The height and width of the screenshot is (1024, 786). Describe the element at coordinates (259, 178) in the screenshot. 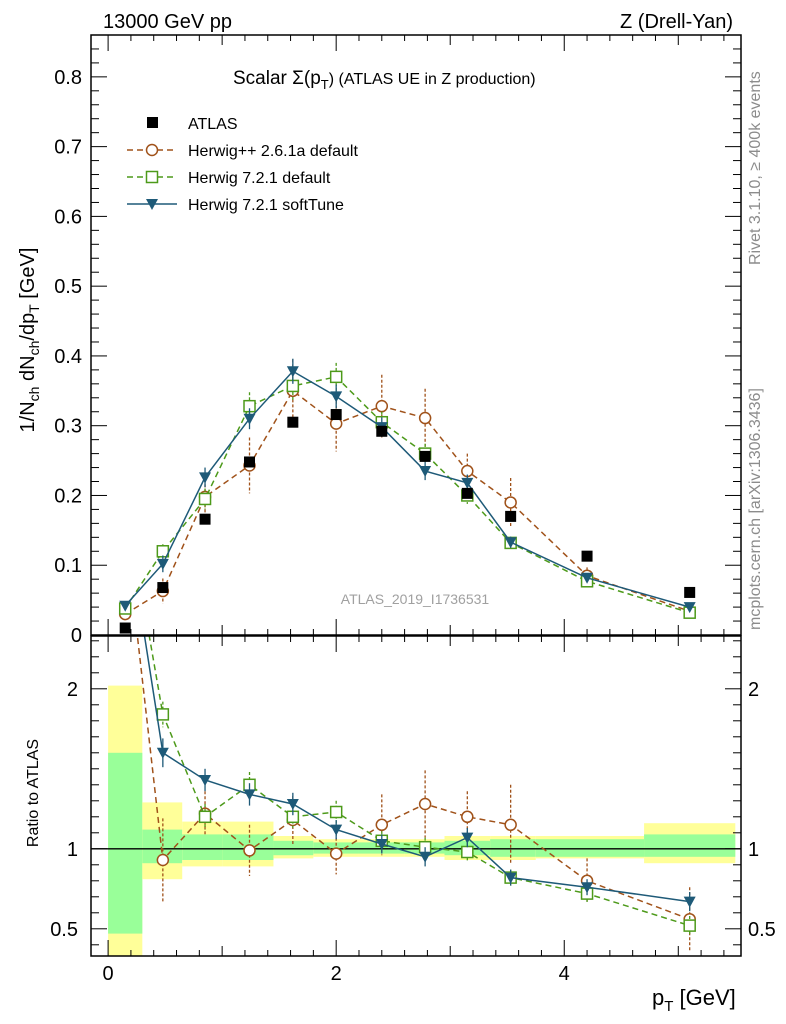

I see `legend-label-herwig7-default: Herwig 7.2.1 default` at that location.